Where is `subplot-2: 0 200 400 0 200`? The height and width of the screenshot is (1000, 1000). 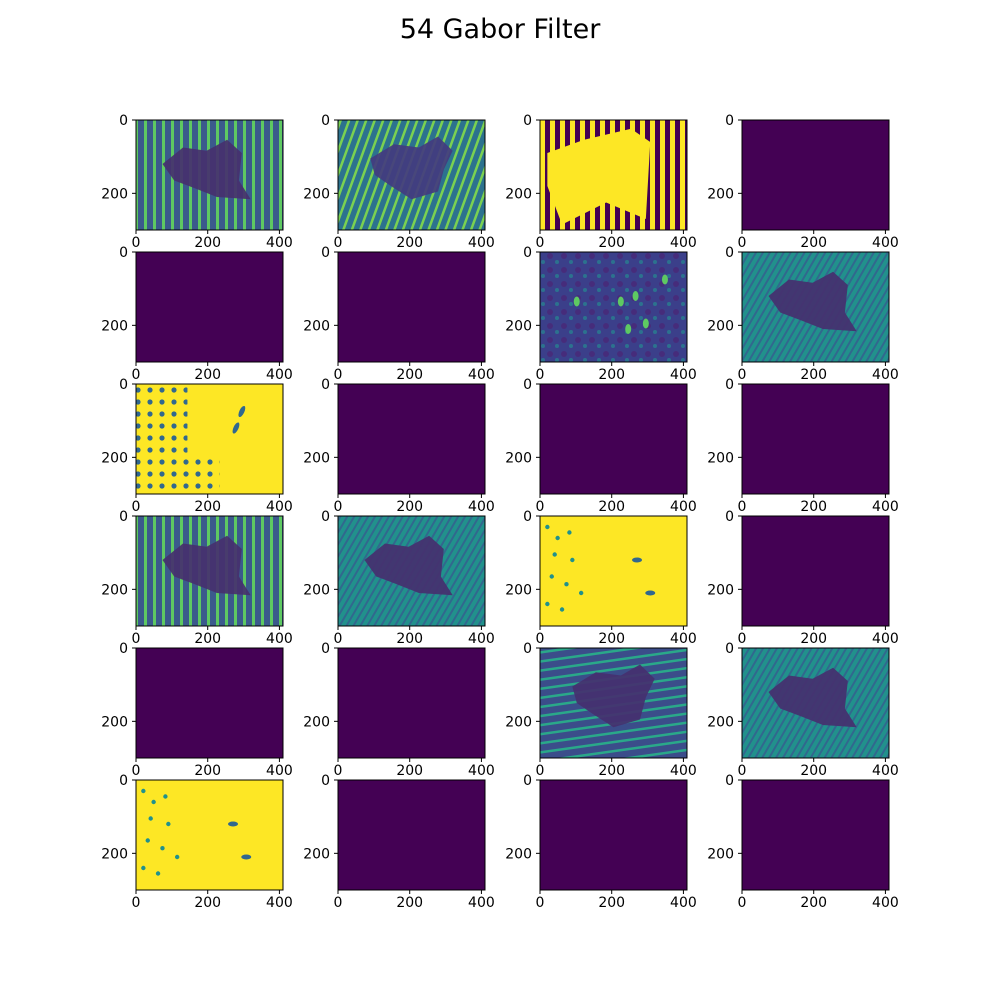
subplot-2: 0 200 400 0 200 is located at coordinates (399, 182).